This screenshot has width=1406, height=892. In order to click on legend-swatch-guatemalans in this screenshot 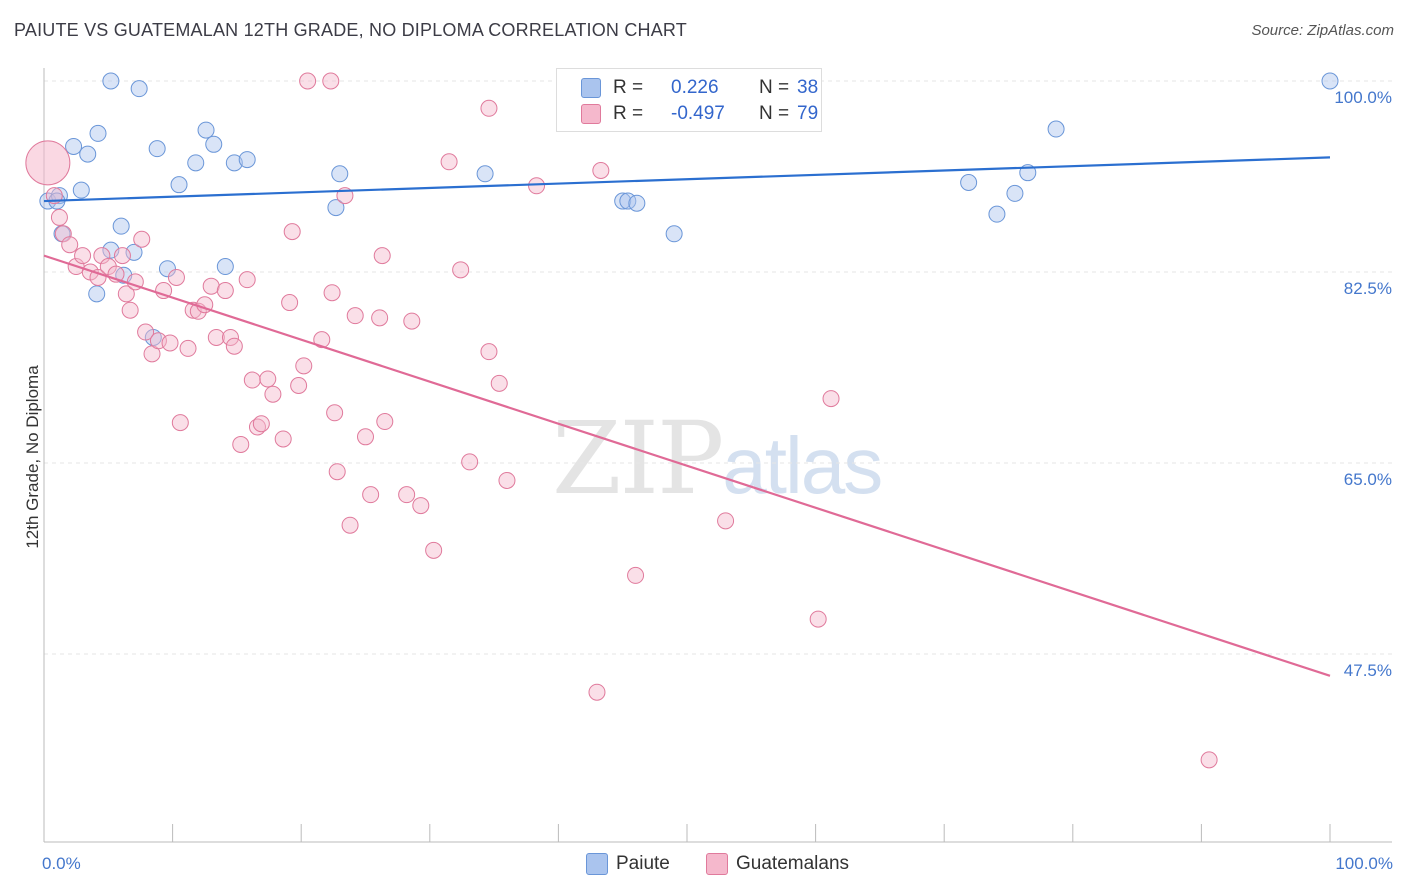, I will do `click(591, 114)`.